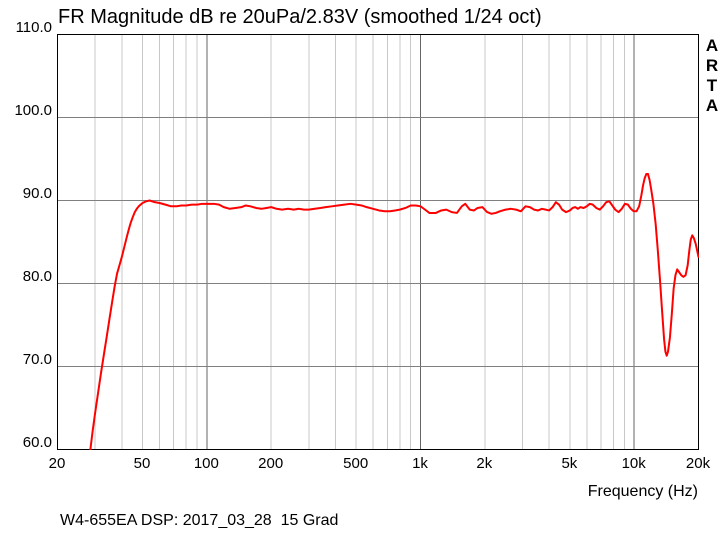  I want to click on y-tick-label: 100.0, so click(33, 110).